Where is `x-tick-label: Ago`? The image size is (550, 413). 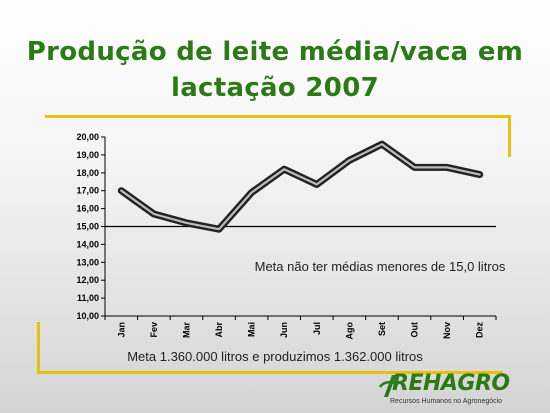 x-tick-label: Ago is located at coordinates (349, 331).